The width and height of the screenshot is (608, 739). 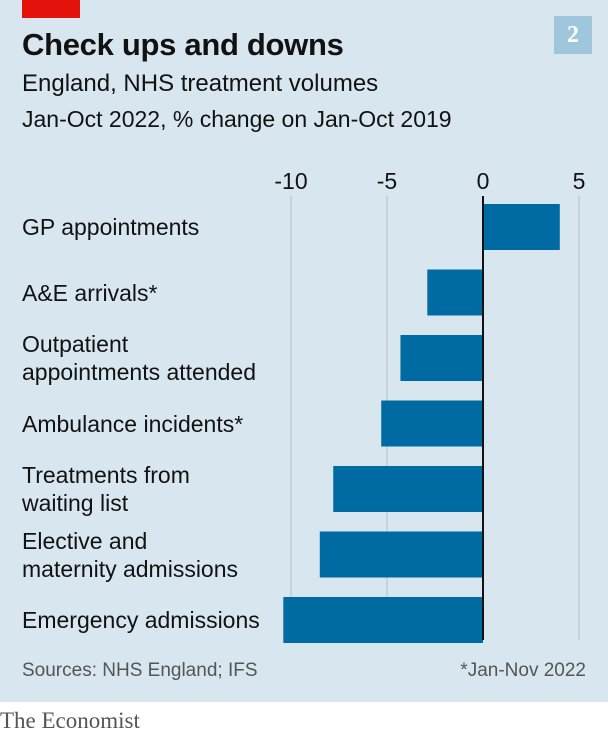 What do you see at coordinates (51, 9) in the screenshot?
I see `brand-red-tag` at bounding box center [51, 9].